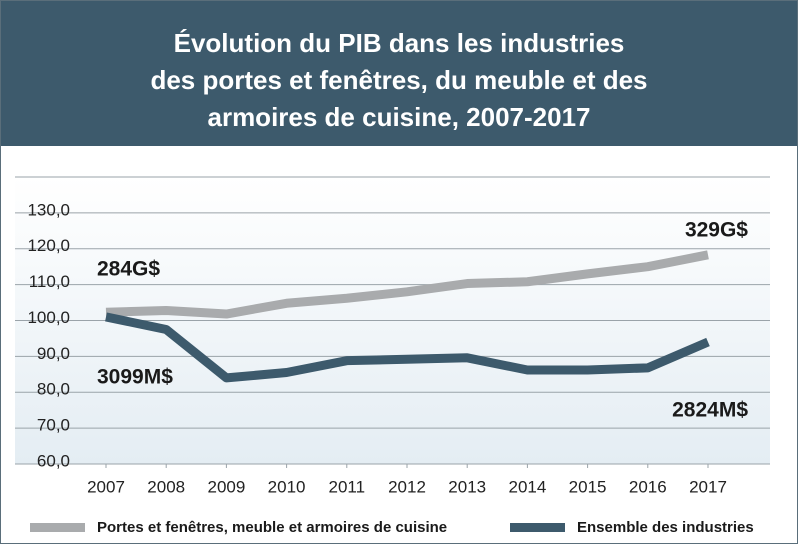 This screenshot has height=549, width=798. Describe the element at coordinates (135, 377) in the screenshot. I see `annotation: 3099M$` at that location.